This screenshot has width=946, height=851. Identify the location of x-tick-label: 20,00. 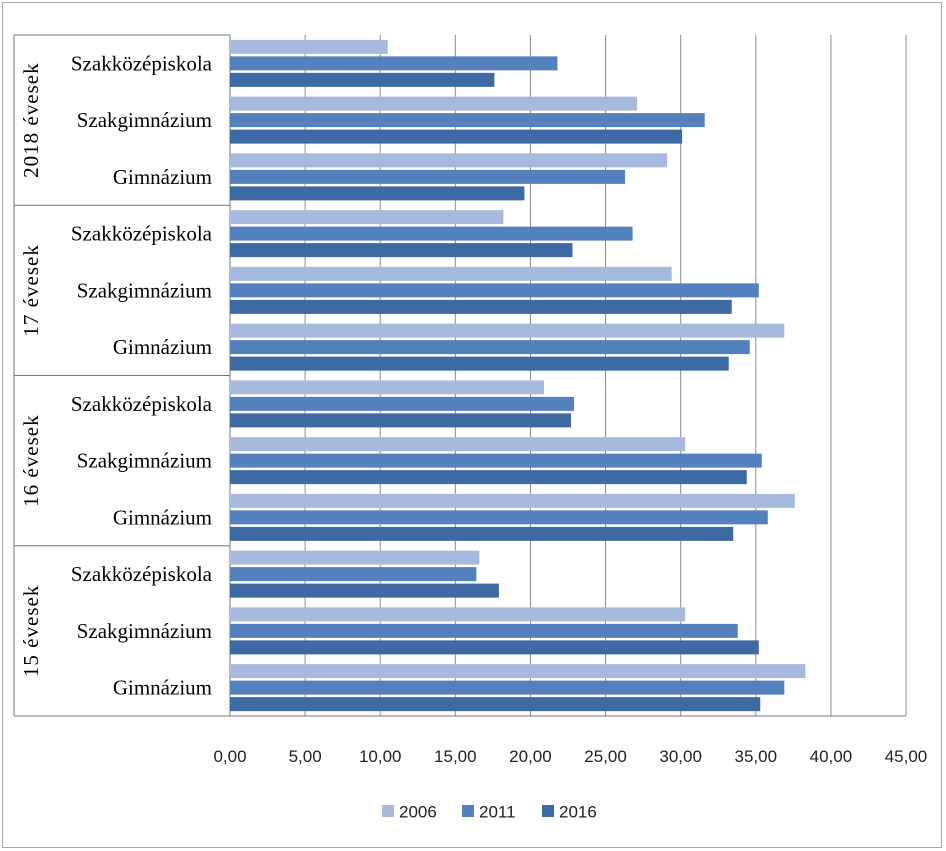
(530, 756).